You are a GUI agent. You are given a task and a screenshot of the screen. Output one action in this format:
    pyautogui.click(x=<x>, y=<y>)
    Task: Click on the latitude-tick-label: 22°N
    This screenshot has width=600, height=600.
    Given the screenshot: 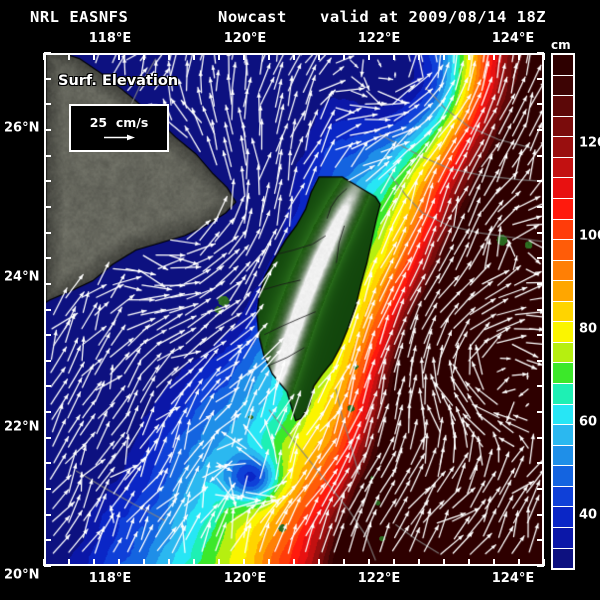 What is the action you would take?
    pyautogui.click(x=22, y=427)
    